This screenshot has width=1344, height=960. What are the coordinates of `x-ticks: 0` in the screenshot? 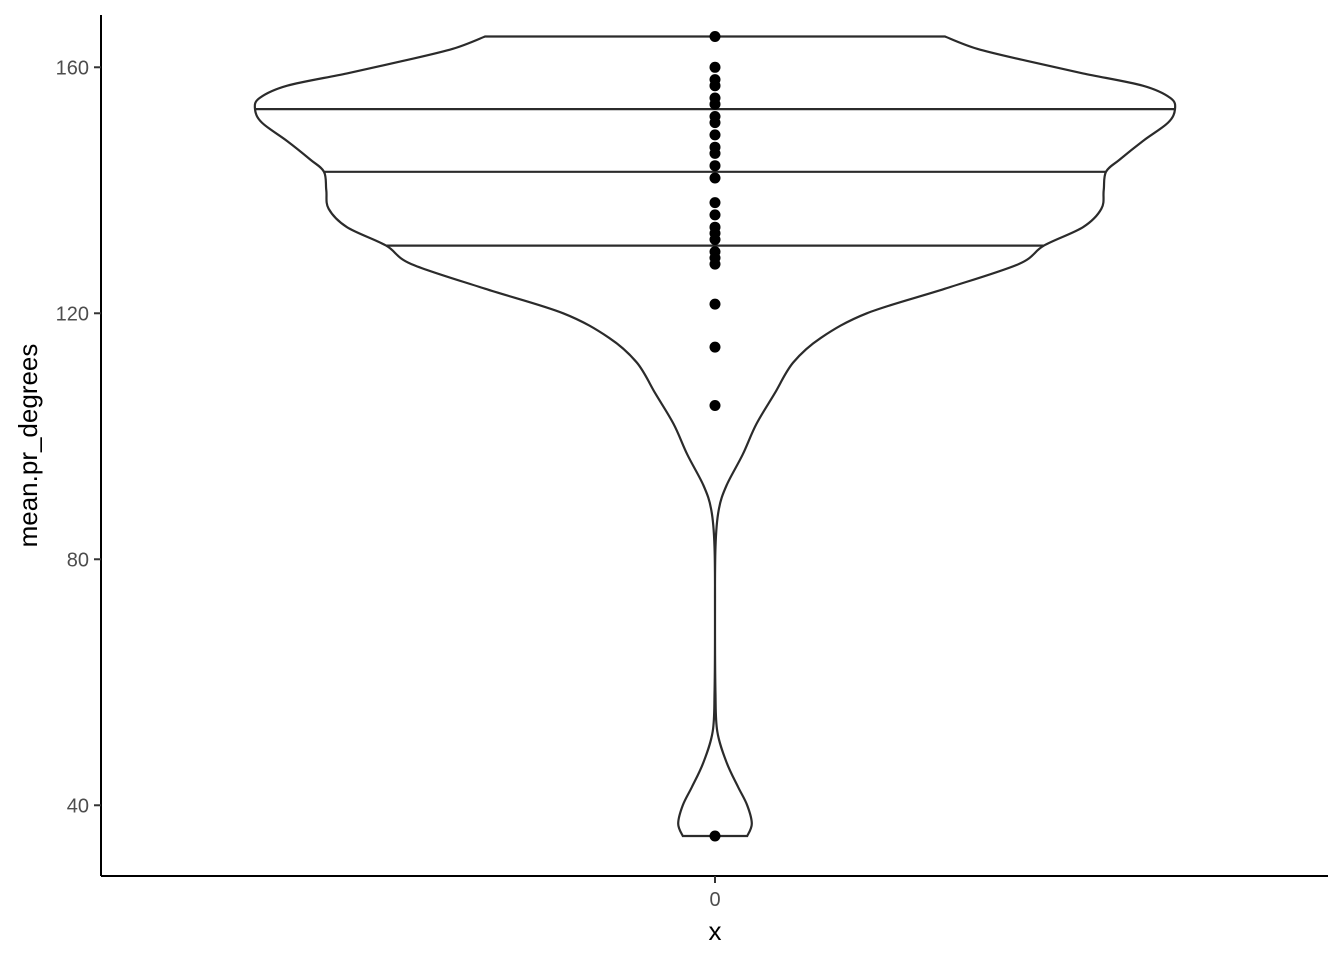 It's located at (715, 893).